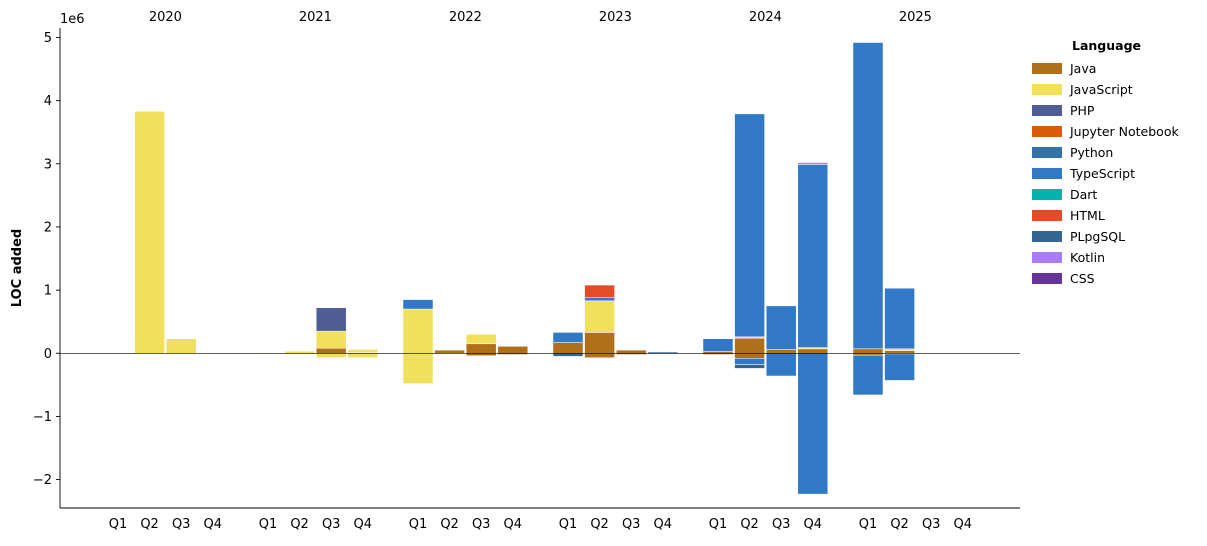  Describe the element at coordinates (331, 350) in the screenshot. I see `bar-segment-2021-Q3-java` at that location.